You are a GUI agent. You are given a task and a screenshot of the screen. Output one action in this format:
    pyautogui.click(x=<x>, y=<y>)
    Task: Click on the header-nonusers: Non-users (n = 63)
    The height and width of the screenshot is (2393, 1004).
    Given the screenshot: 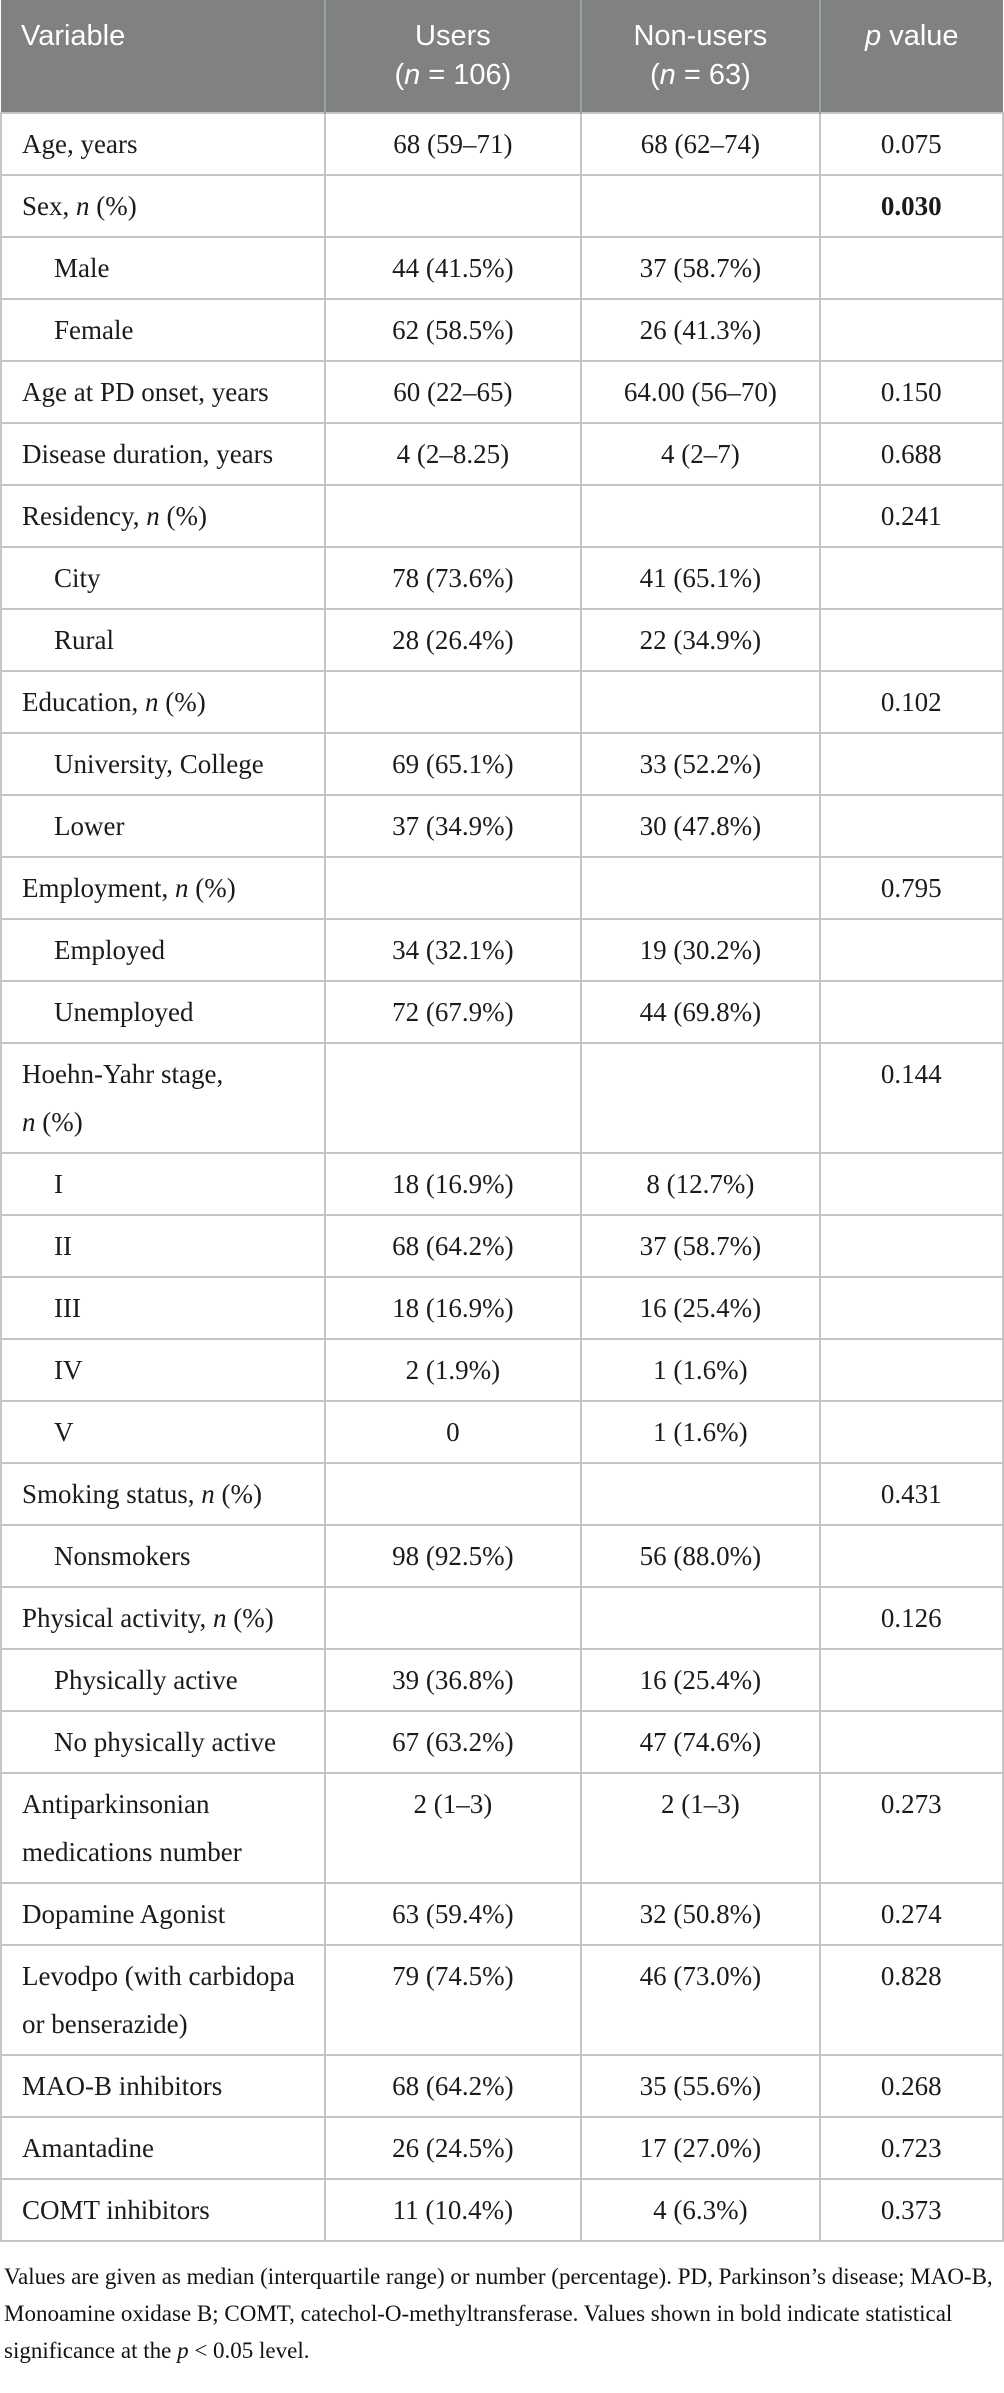 What is the action you would take?
    pyautogui.click(x=700, y=56)
    